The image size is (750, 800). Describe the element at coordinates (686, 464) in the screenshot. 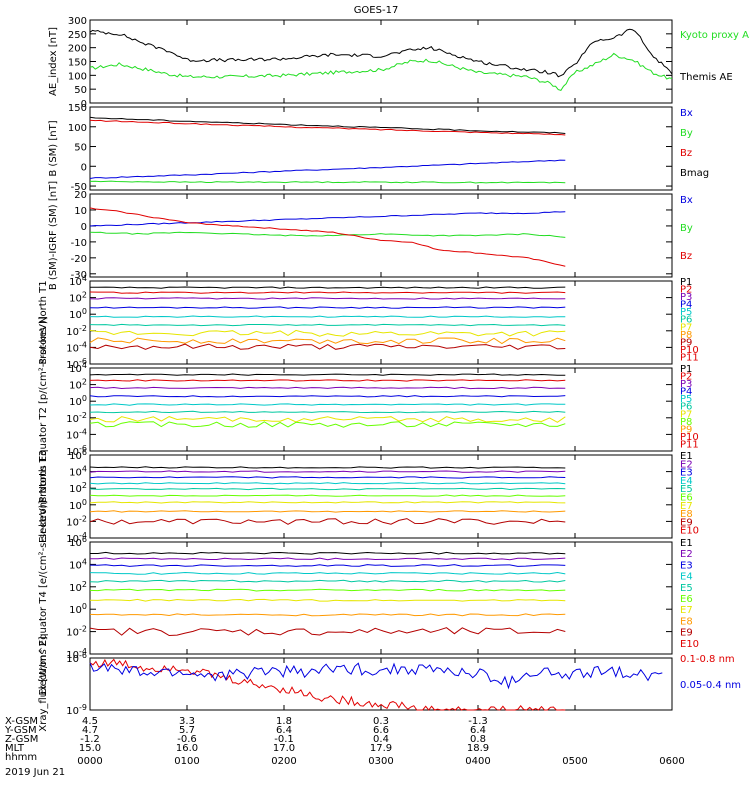

I see `legend-e2: E2` at that location.